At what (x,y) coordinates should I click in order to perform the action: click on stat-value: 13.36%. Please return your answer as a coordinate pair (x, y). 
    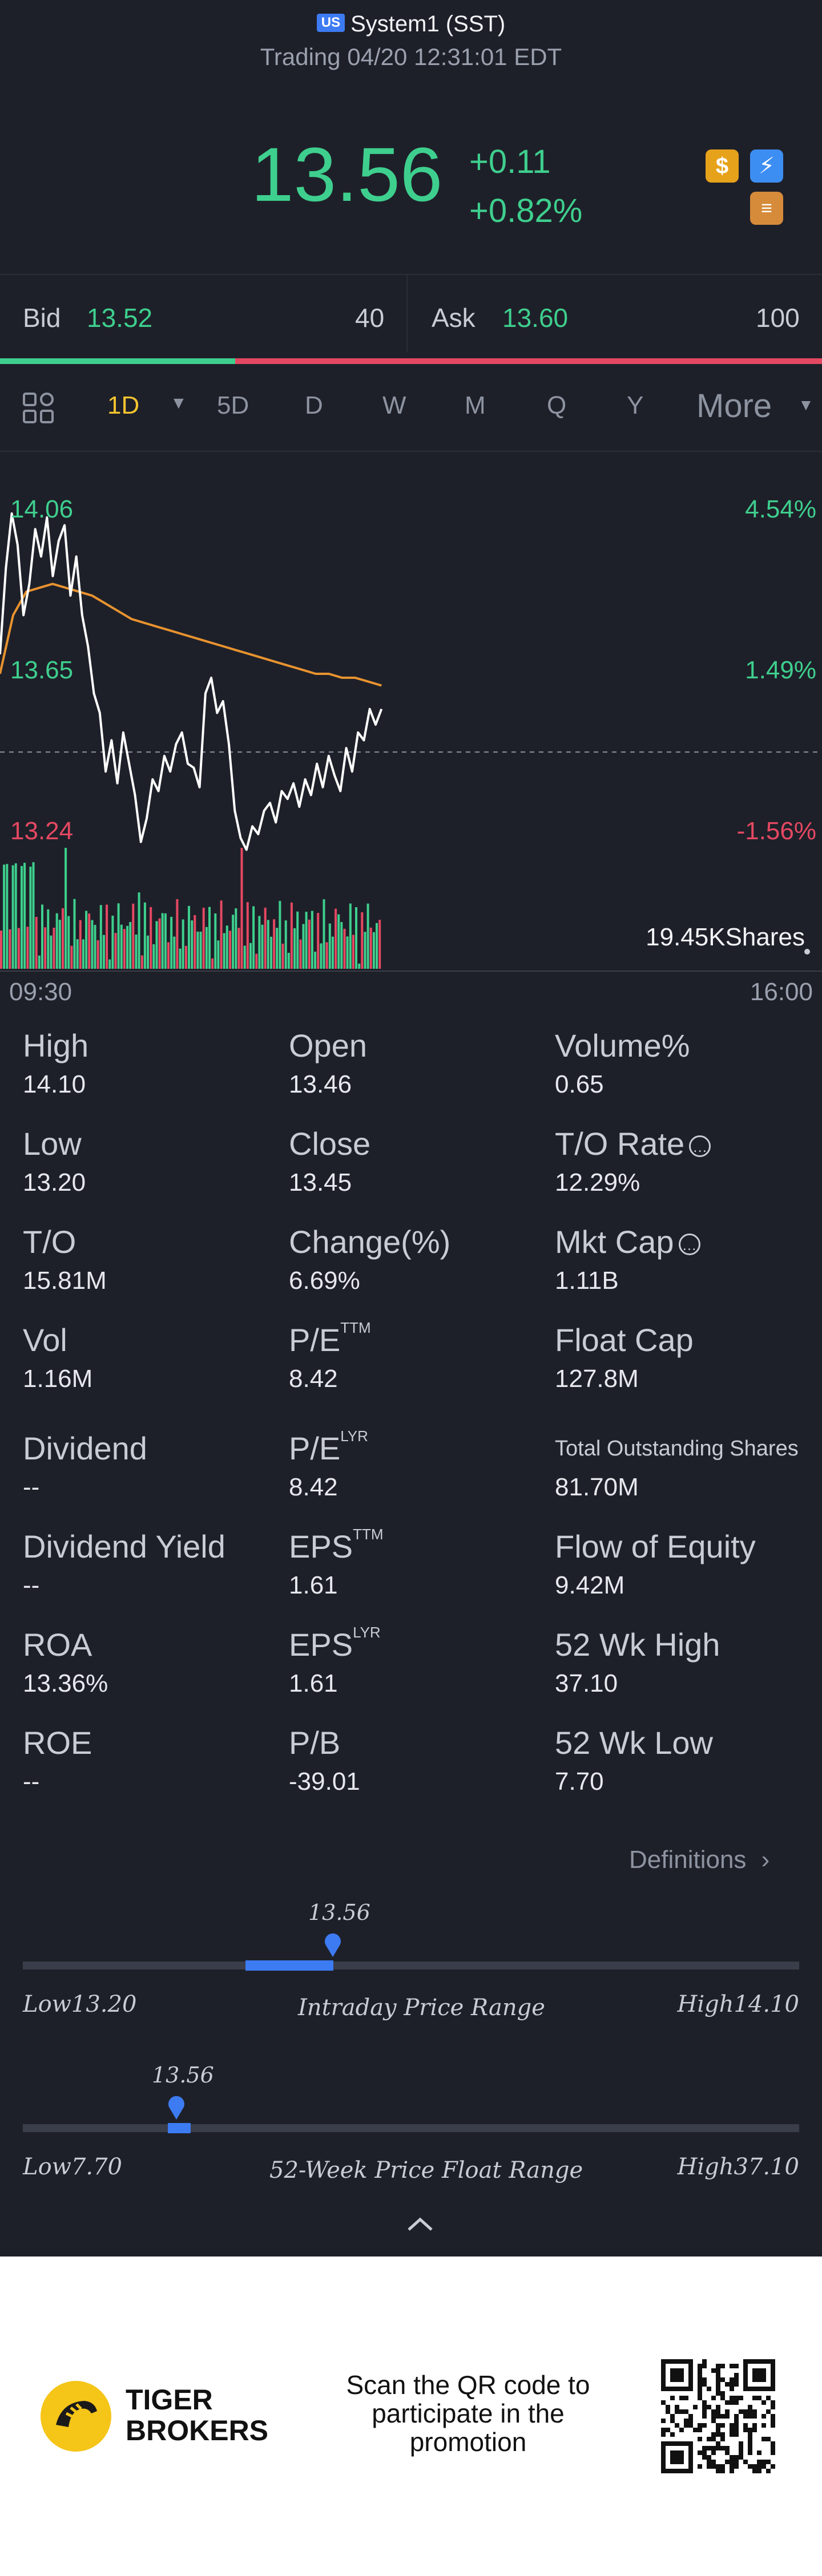
    Looking at the image, I should click on (65, 1683).